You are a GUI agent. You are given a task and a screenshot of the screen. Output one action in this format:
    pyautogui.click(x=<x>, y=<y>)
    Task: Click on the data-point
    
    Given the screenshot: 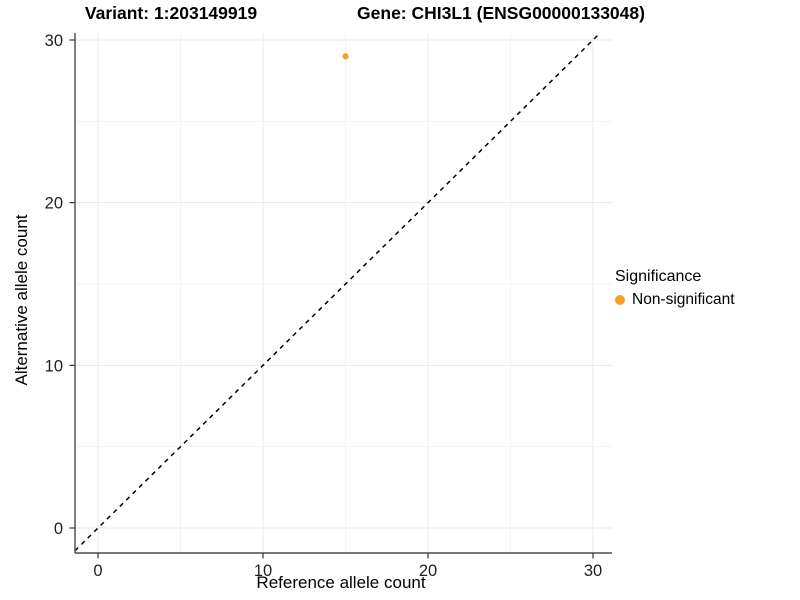 What is the action you would take?
    pyautogui.click(x=345, y=56)
    